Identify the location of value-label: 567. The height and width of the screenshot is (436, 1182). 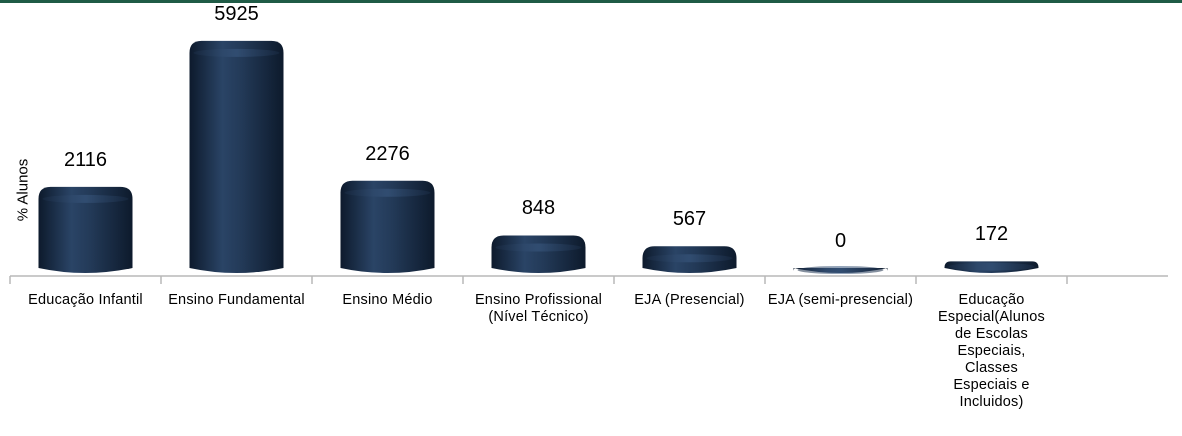
(689, 219).